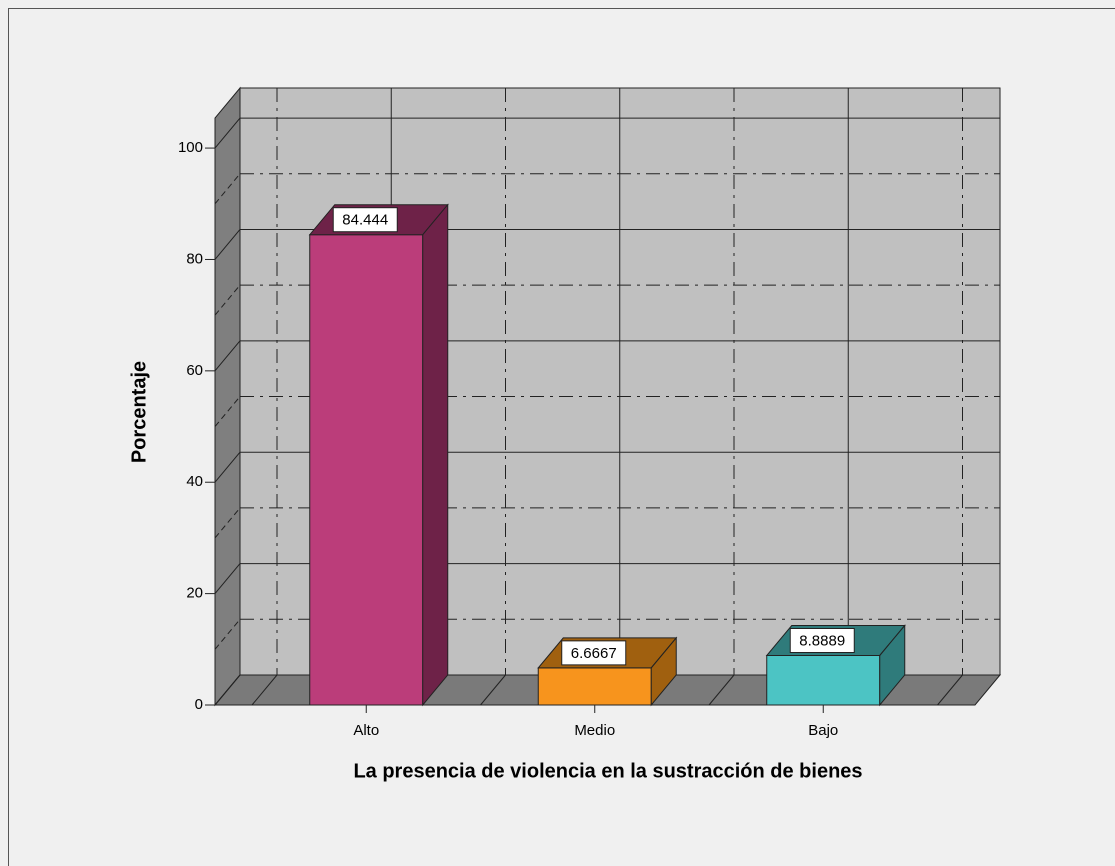  What do you see at coordinates (194, 481) in the screenshot?
I see `y-tick-label: 40` at bounding box center [194, 481].